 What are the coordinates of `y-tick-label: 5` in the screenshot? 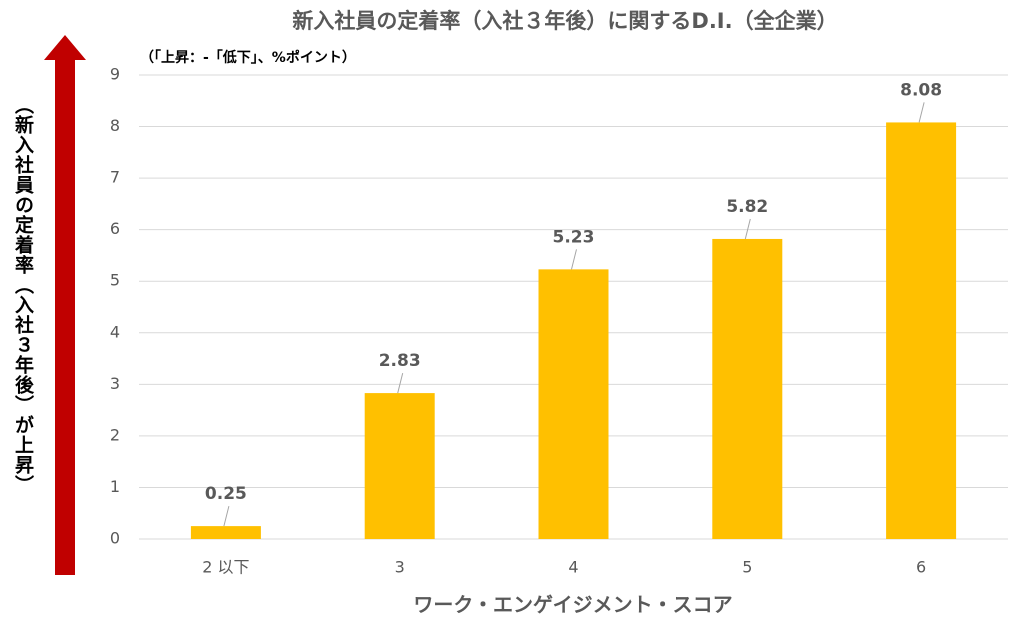 It's located at (115, 280).